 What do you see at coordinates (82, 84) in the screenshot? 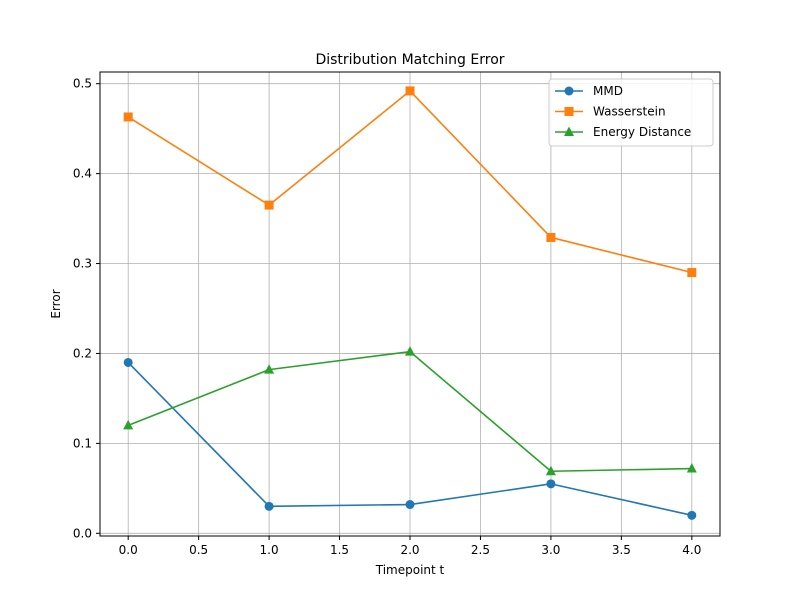
I see `y-tick-label: 0.5` at bounding box center [82, 84].